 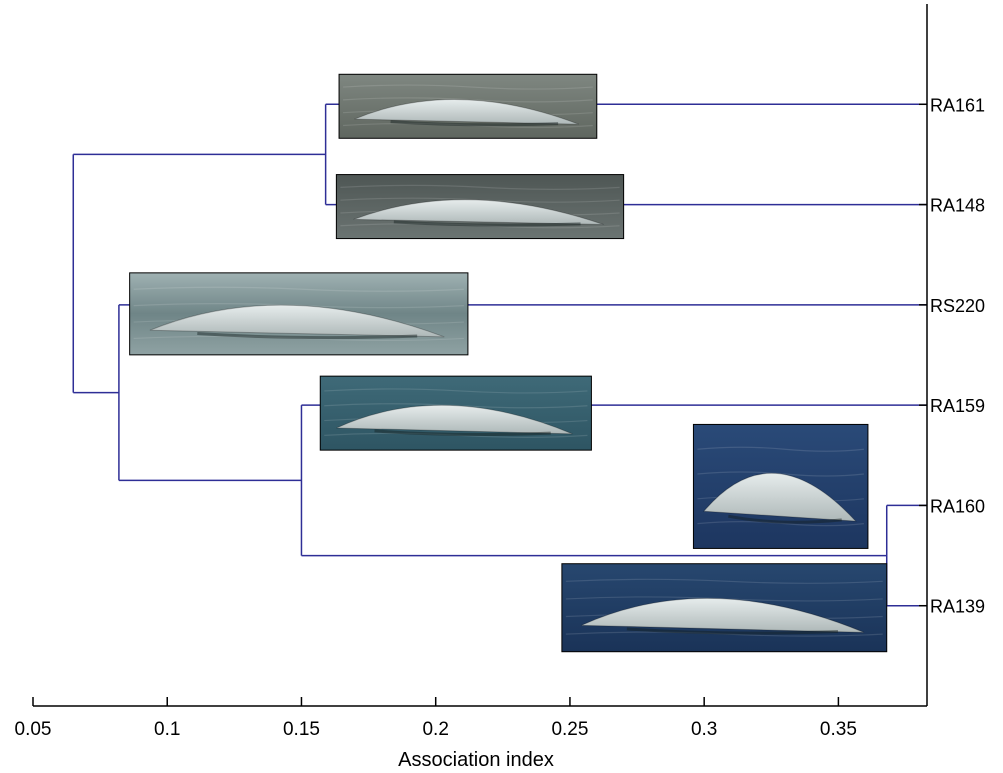 What do you see at coordinates (569, 729) in the screenshot?
I see `x-tick-label: 0.25` at bounding box center [569, 729].